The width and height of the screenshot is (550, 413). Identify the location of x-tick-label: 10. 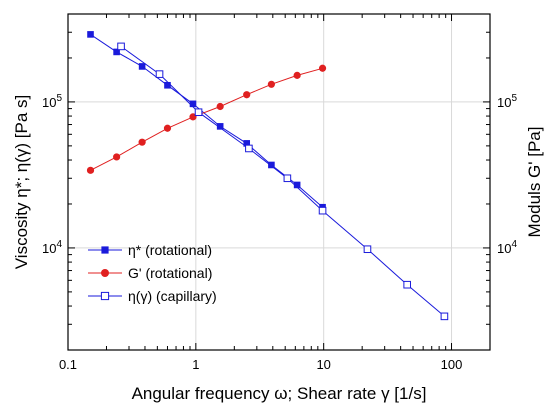
(323, 364).